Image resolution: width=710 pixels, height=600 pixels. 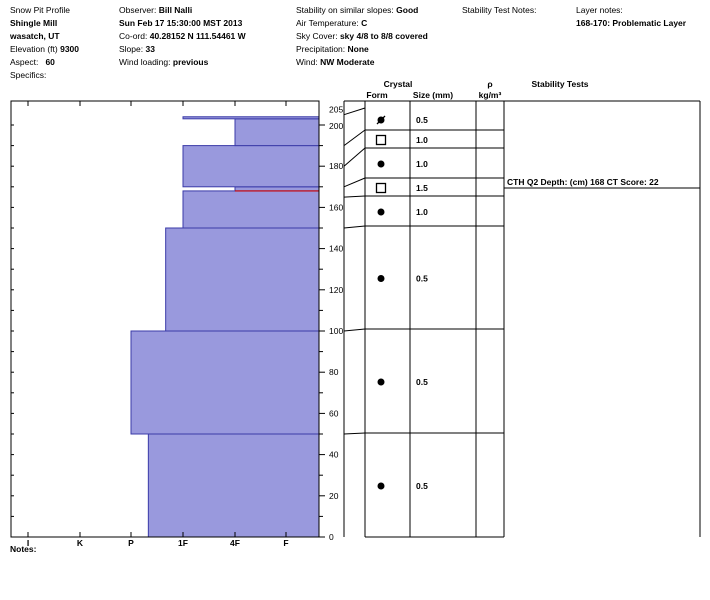 What do you see at coordinates (131, 49) in the screenshot?
I see `slope-label: Slope:` at bounding box center [131, 49].